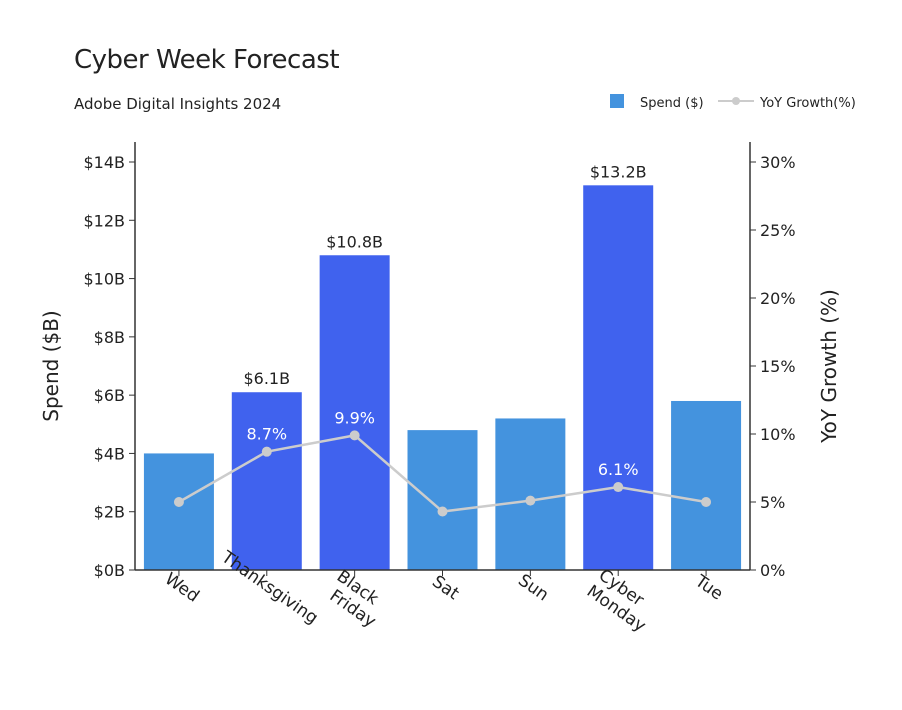 Image resolution: width=902 pixels, height=710 pixels. I want to click on x-tick-label-line: Tue, so click(708, 588).